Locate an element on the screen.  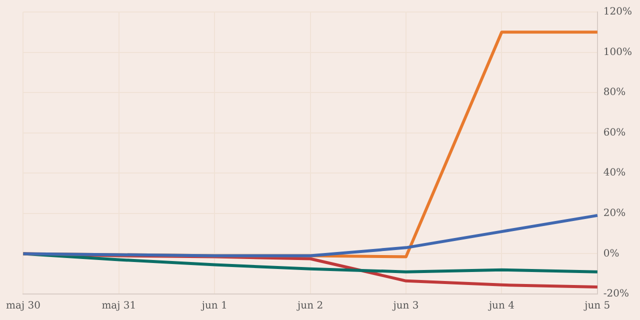
x-tick-label: maj 31 is located at coordinates (119, 306).